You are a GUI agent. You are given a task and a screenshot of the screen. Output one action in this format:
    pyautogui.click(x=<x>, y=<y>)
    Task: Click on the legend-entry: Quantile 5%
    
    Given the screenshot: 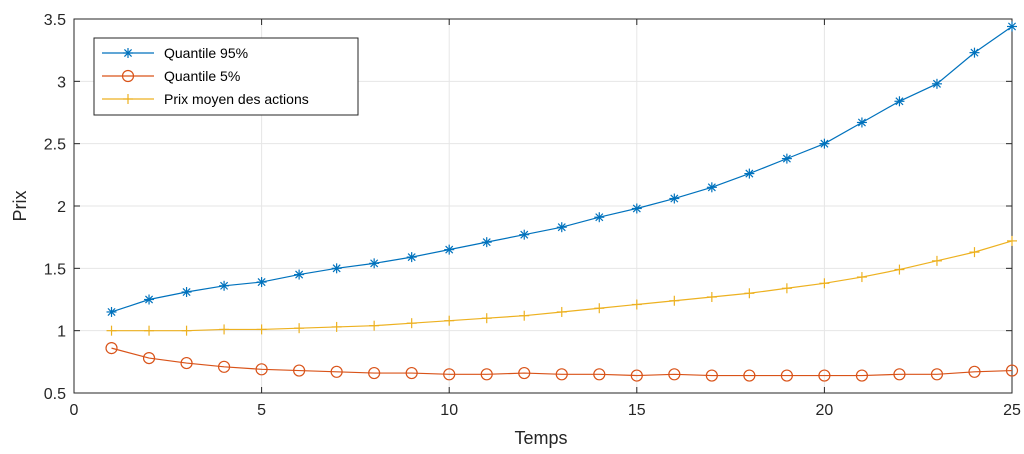 What is the action you would take?
    pyautogui.click(x=171, y=76)
    